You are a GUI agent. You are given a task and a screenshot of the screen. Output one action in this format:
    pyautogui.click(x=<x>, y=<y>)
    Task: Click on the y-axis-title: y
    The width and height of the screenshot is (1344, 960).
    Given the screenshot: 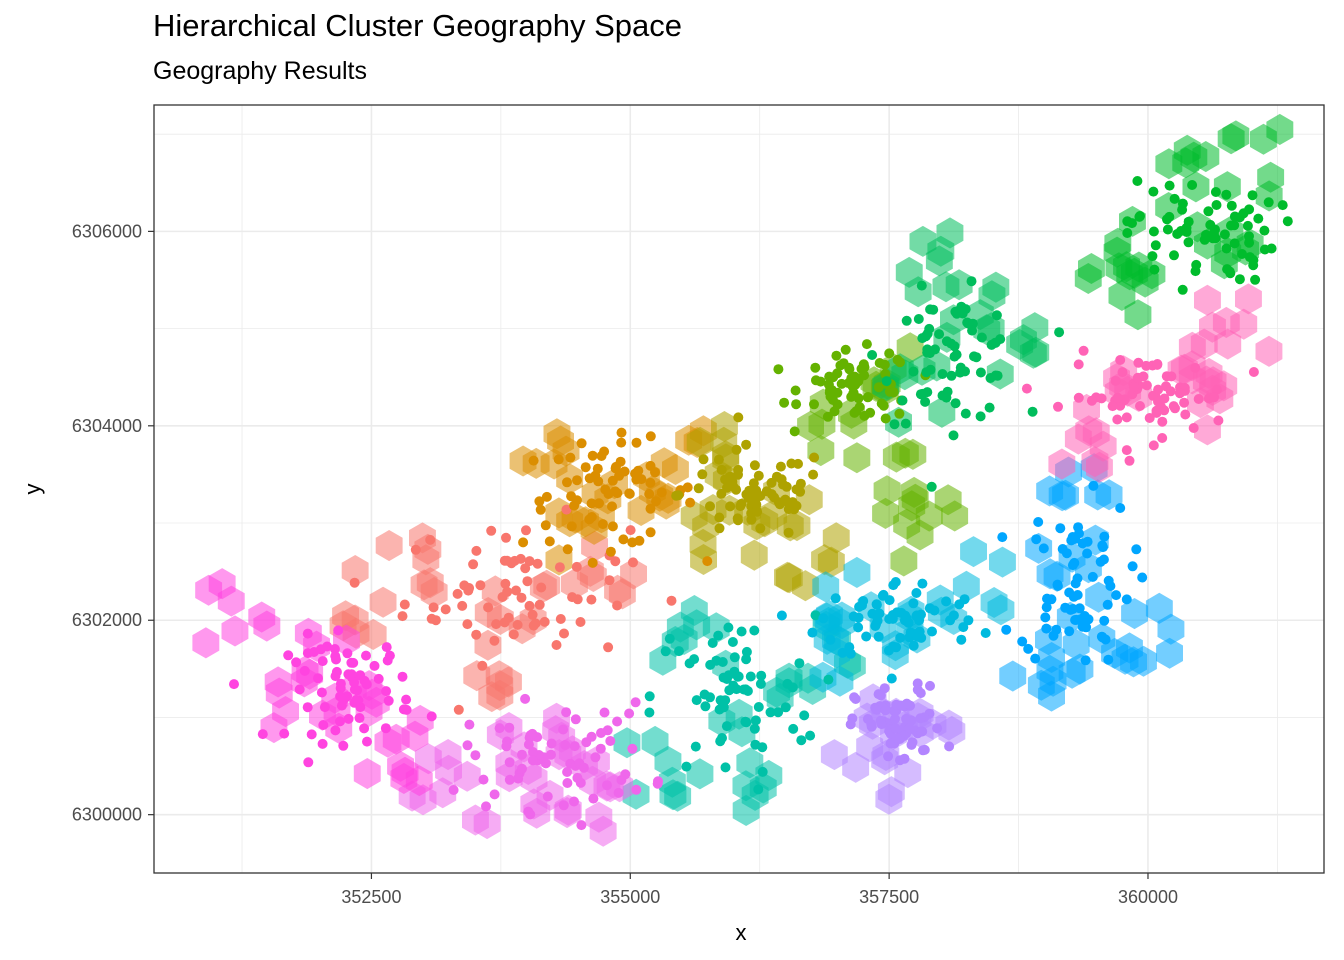 What is the action you would take?
    pyautogui.click(x=32, y=489)
    